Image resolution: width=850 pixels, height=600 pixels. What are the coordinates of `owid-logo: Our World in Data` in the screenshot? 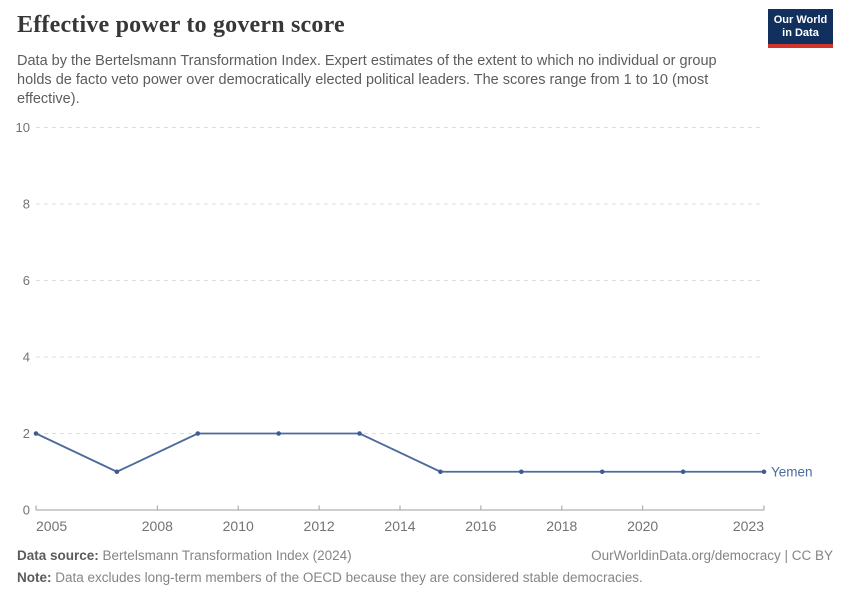 It's located at (800, 28).